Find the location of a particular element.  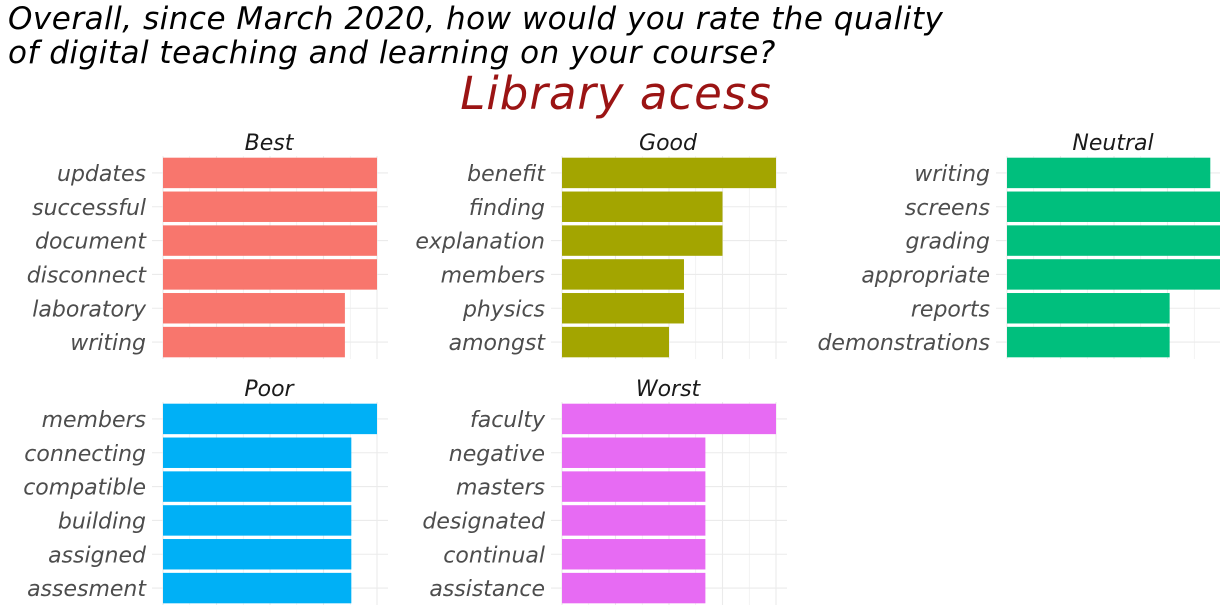

tick-label-poor-compatible: compatible is located at coordinates (84, 488).